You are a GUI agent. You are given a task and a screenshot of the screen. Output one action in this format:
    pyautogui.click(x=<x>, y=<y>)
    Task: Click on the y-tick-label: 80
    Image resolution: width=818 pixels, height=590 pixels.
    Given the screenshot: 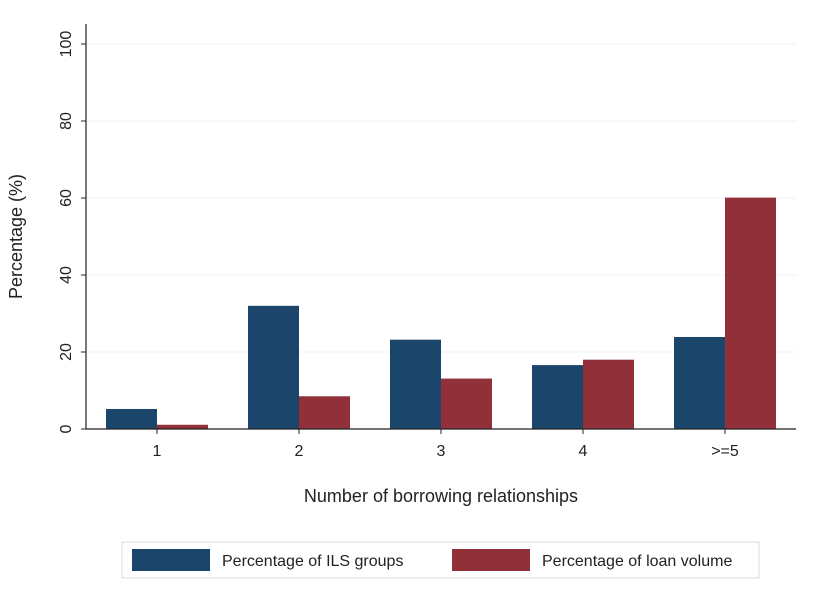 What is the action you would take?
    pyautogui.click(x=66, y=121)
    